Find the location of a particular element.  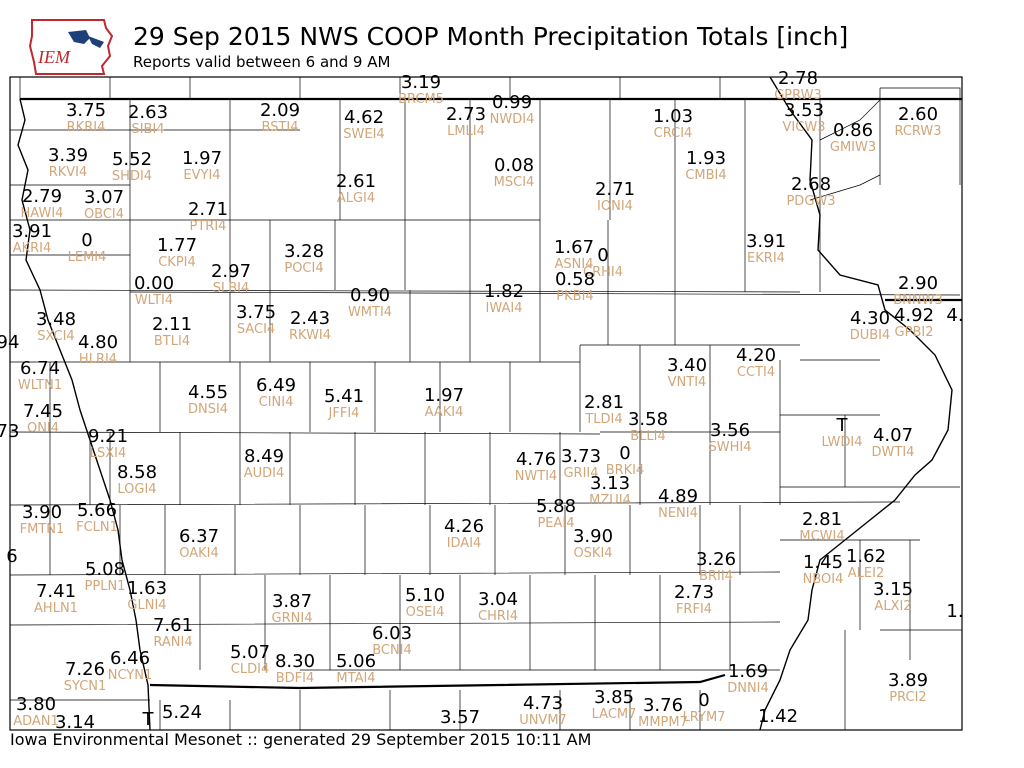

station-value: 3.91 is located at coordinates (766, 241).